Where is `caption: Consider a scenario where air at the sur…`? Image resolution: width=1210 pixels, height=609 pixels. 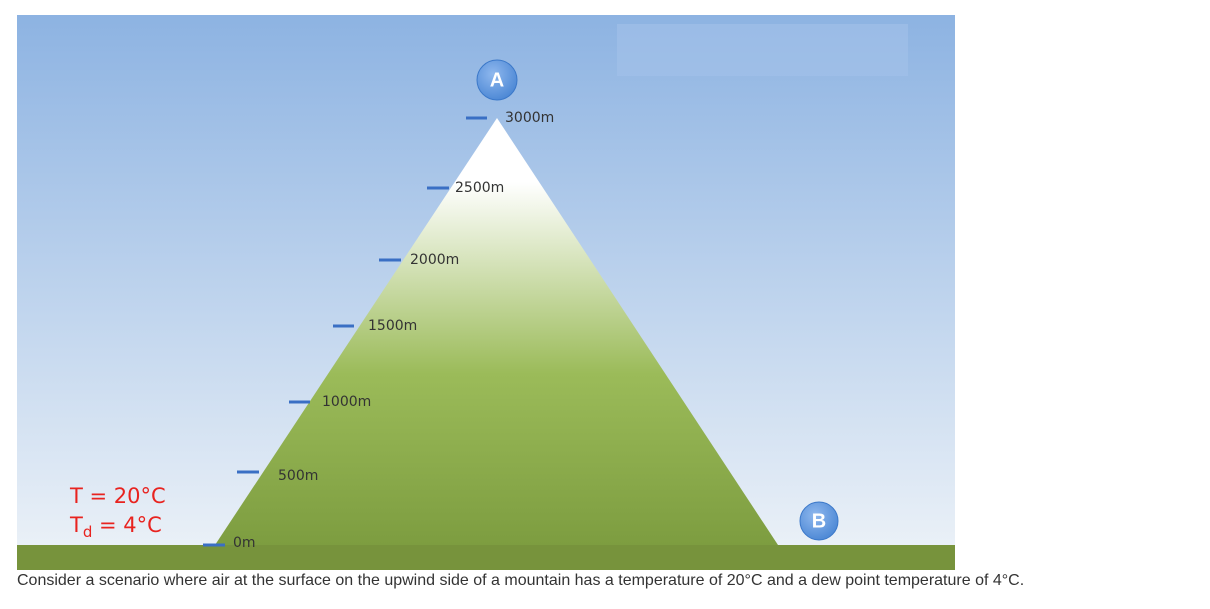 caption: Consider a scenario where air at the sur… is located at coordinates (521, 580).